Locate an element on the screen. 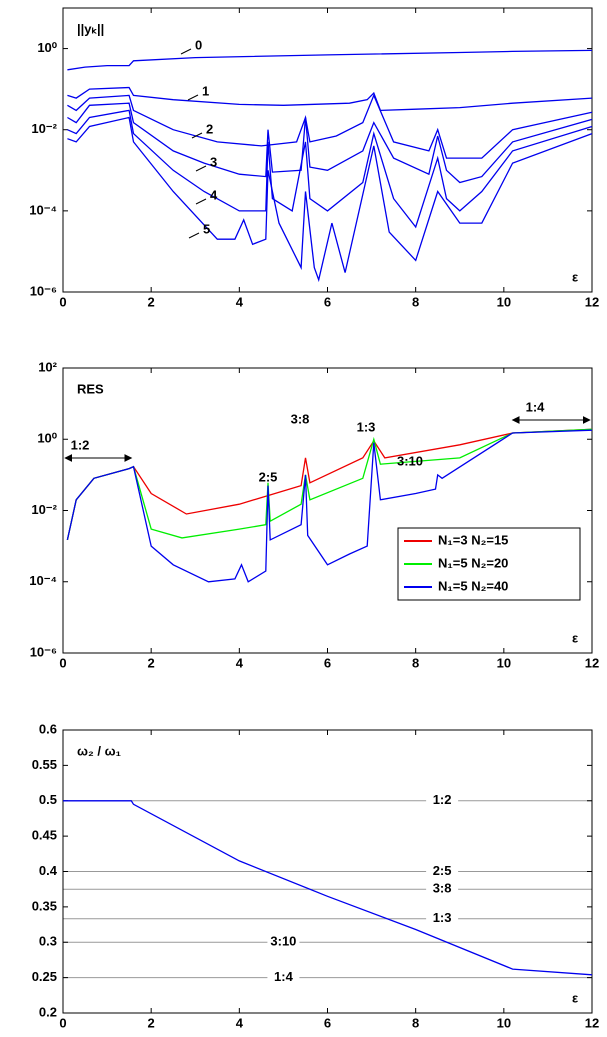 This screenshot has height=1037, width=607. y-tick-label: 0.25 is located at coordinates (44, 976).